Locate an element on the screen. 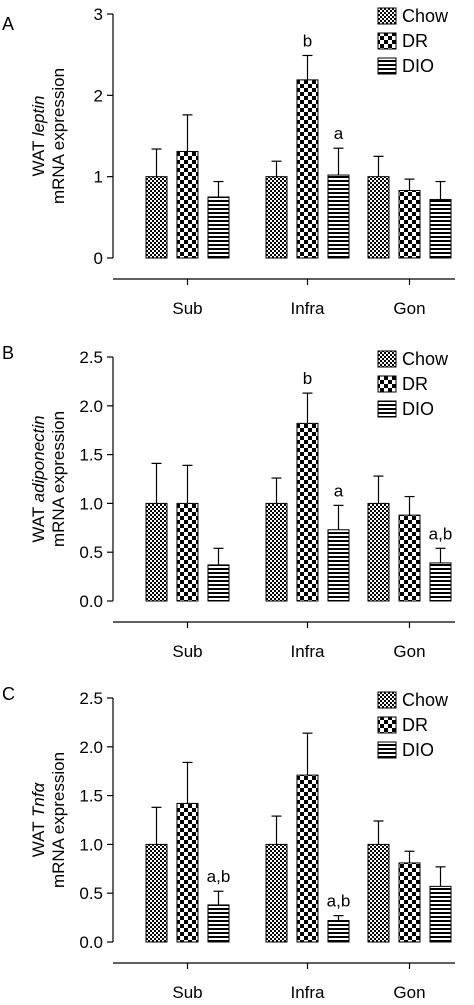  y-axis-title: WAT adiponectin is located at coordinates (38, 478).